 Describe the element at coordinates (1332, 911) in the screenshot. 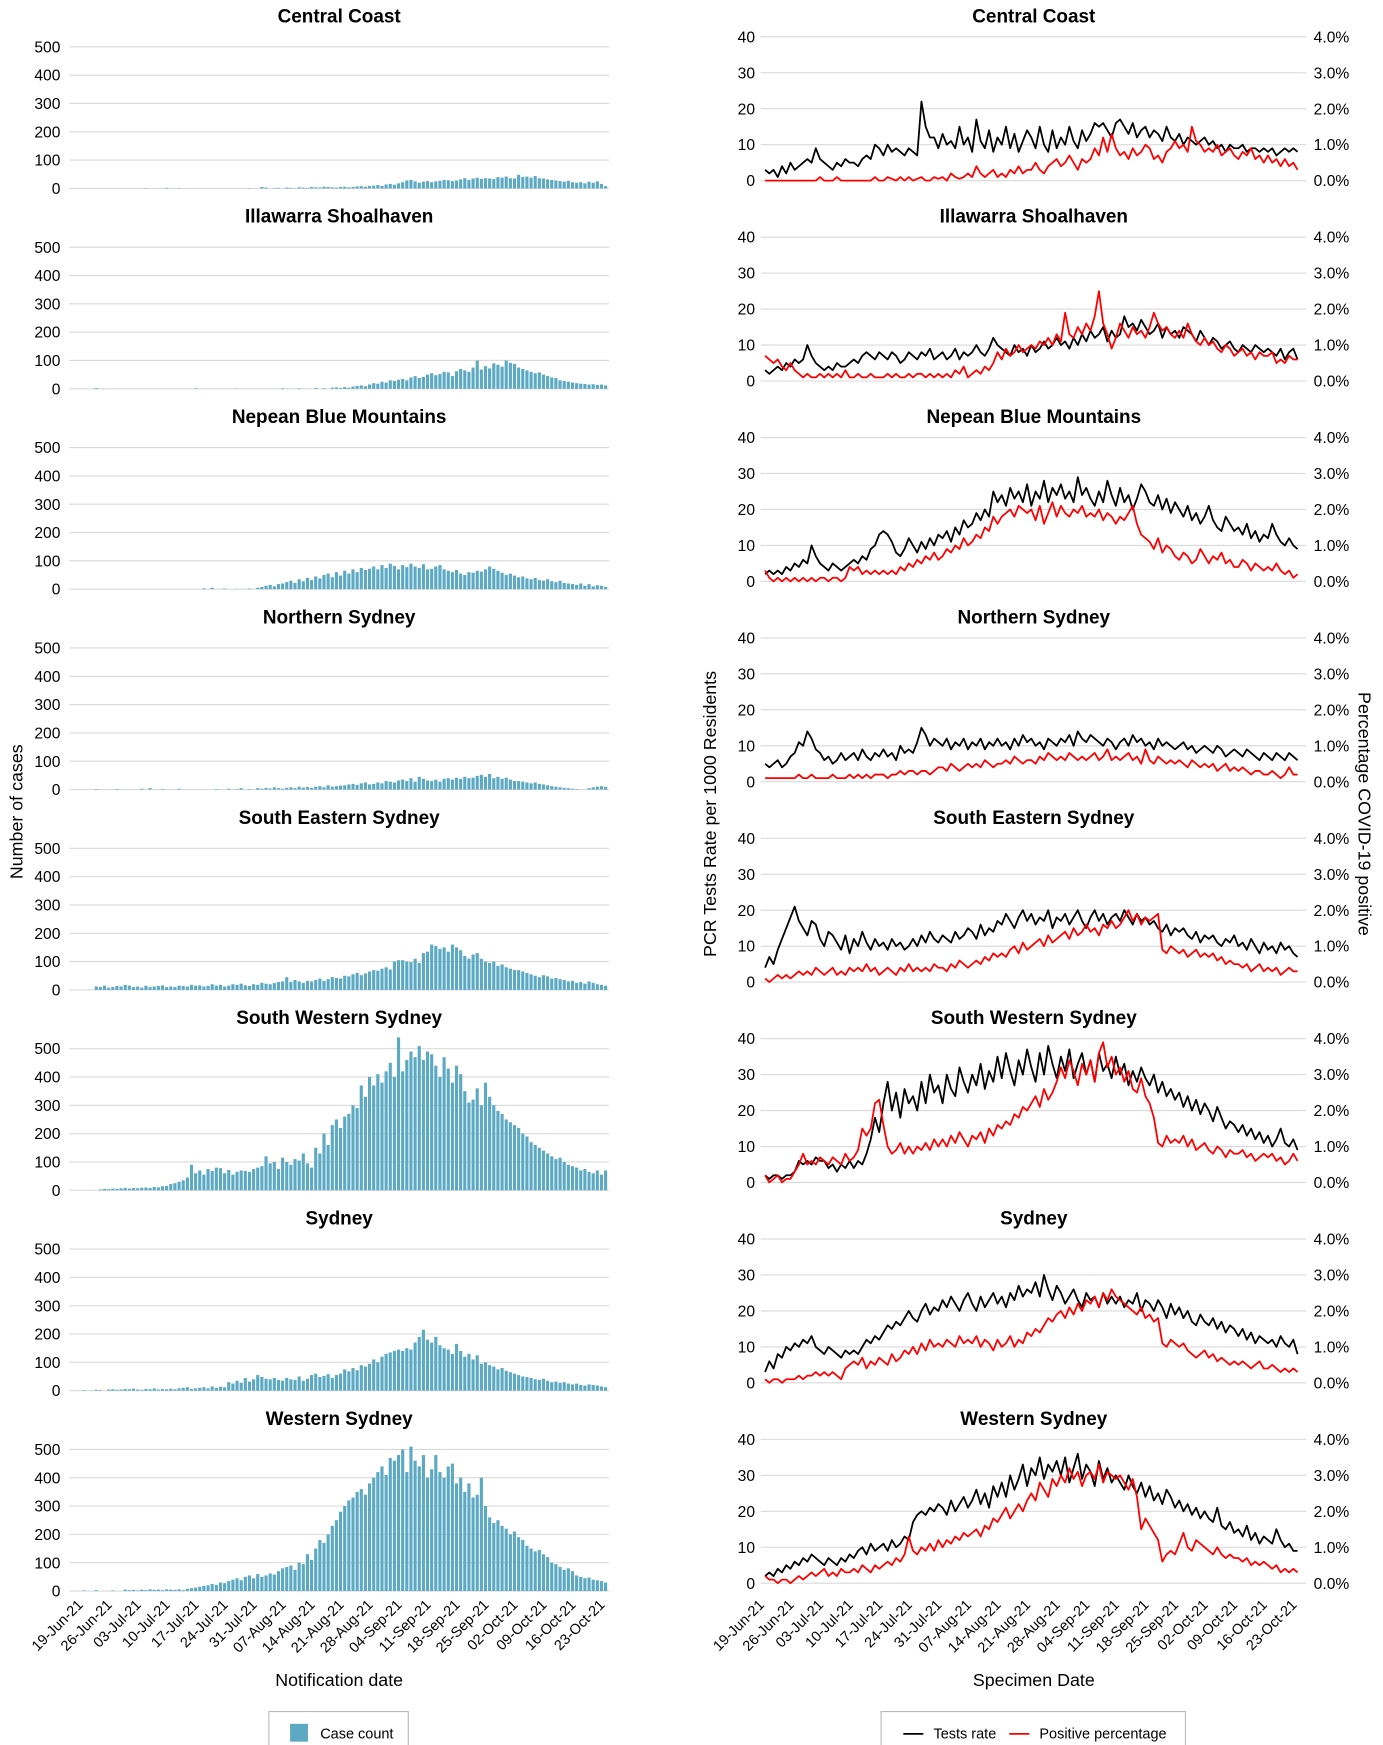

I see `y2-tick-label: 2.0%` at that location.